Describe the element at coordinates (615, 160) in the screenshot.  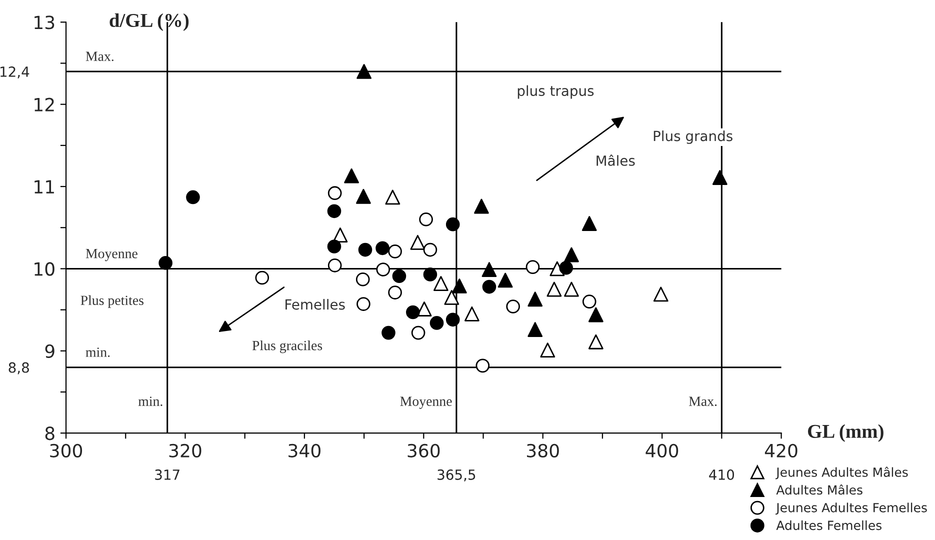
I see `annotation: Mâles` at that location.